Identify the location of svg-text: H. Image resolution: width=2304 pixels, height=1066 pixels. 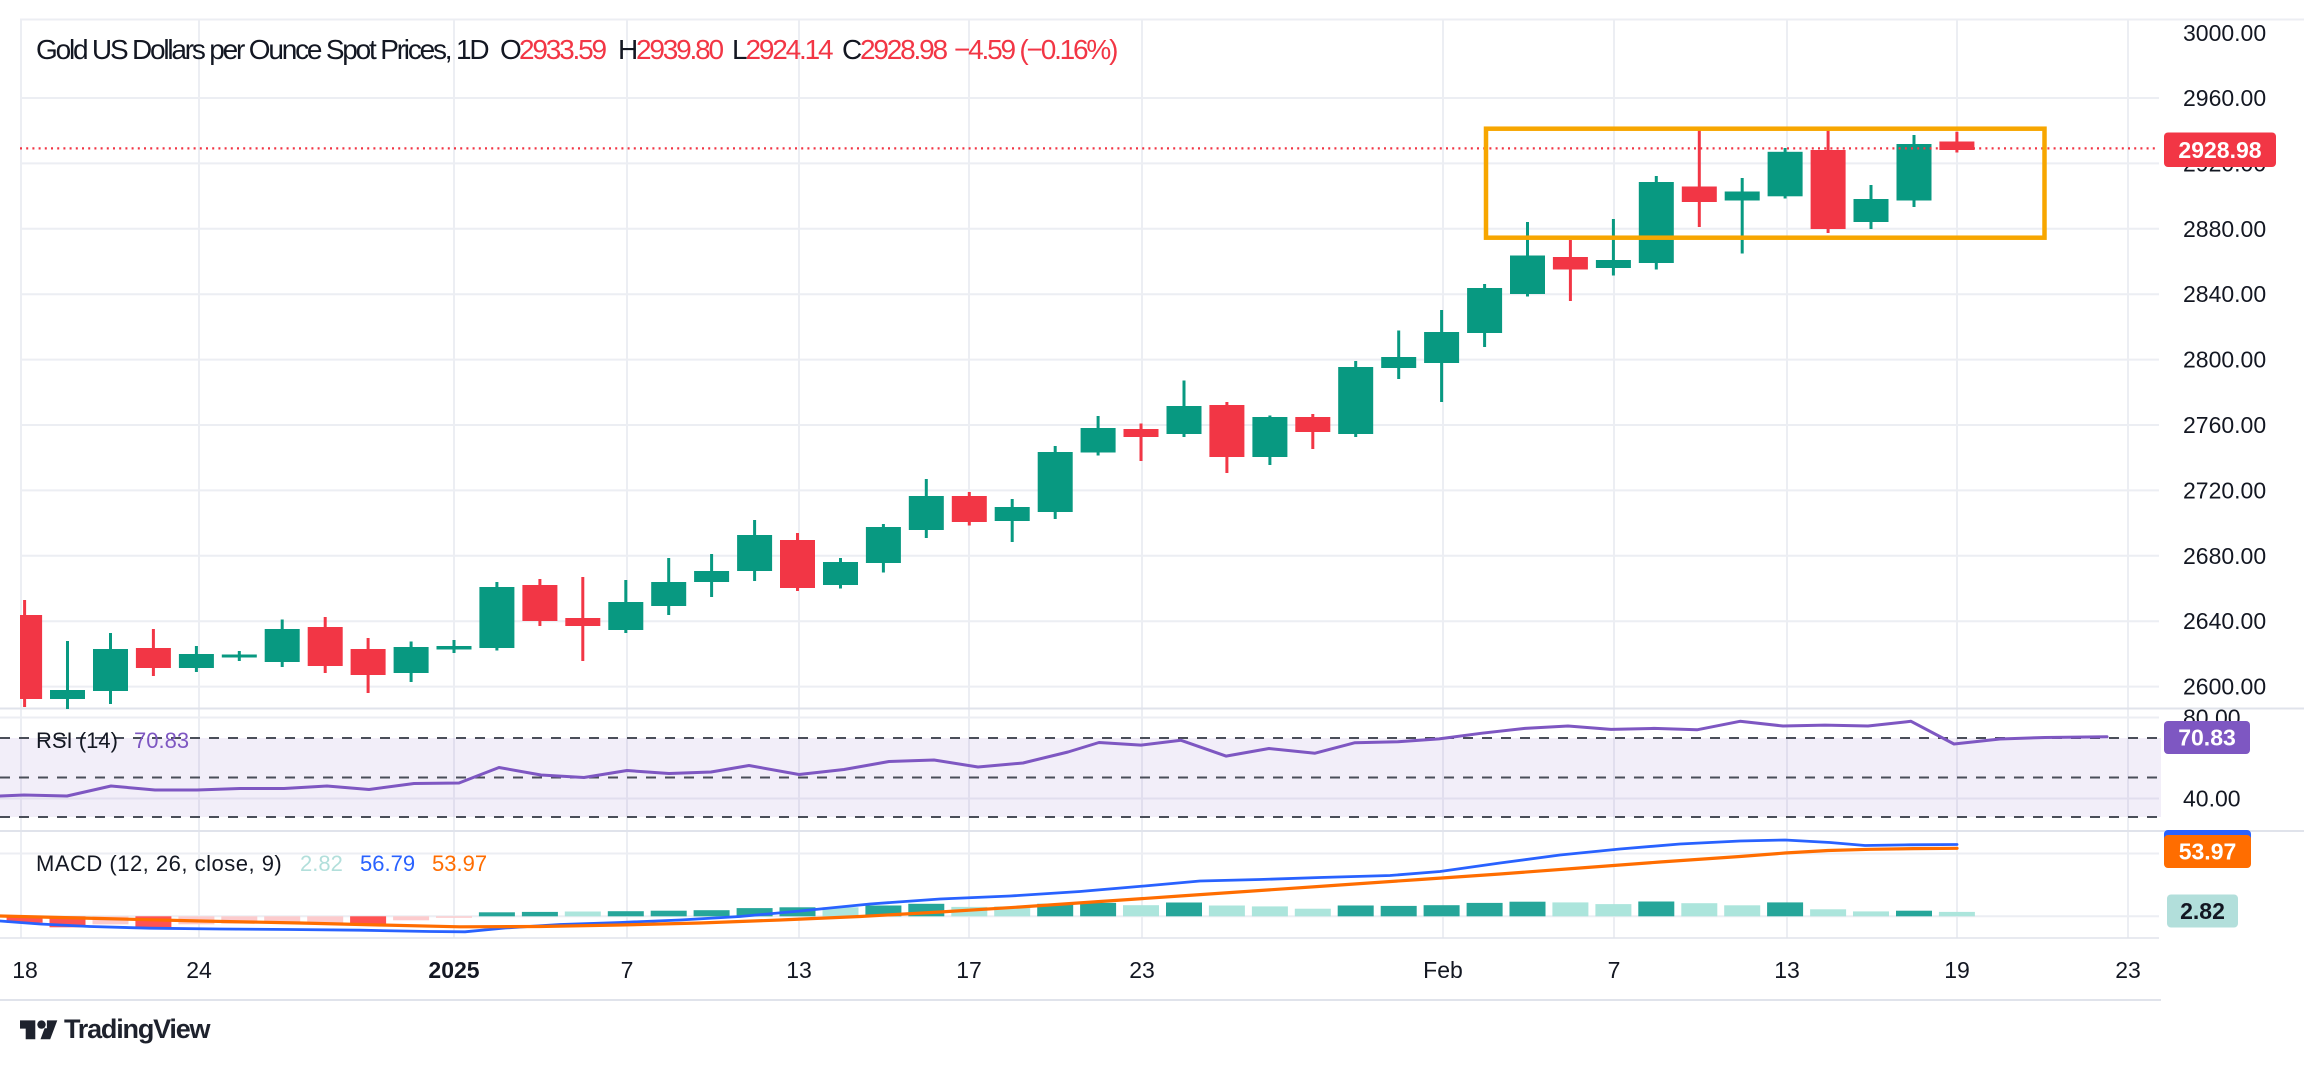
(627, 49).